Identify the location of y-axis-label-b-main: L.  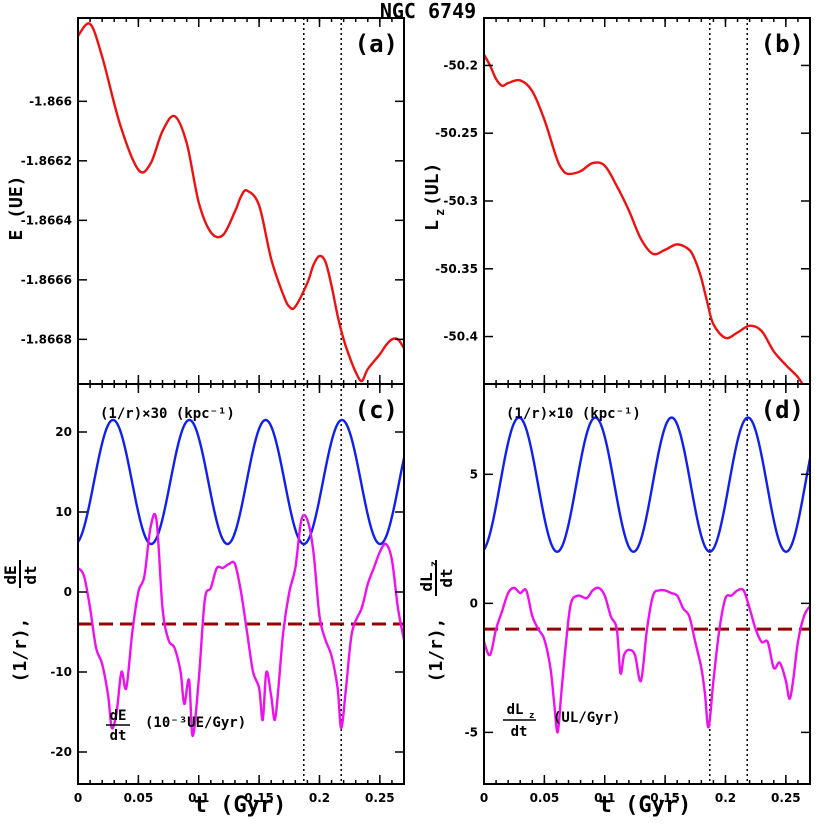
(432, 225).